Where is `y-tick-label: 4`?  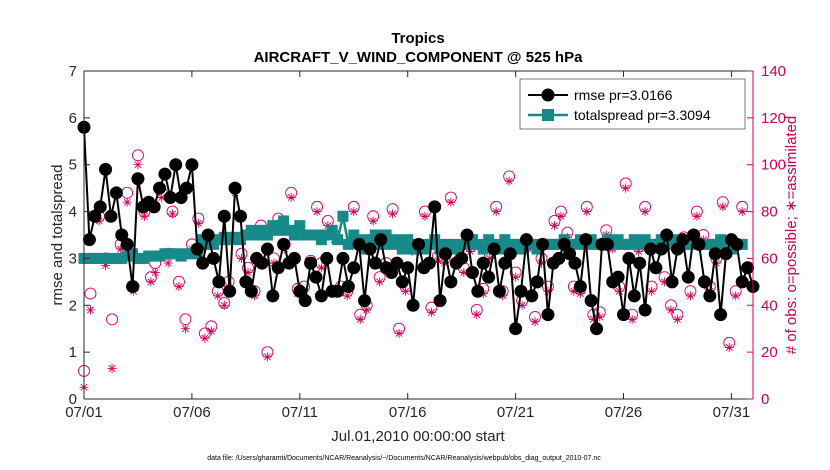 y-tick-label: 4 is located at coordinates (73, 212).